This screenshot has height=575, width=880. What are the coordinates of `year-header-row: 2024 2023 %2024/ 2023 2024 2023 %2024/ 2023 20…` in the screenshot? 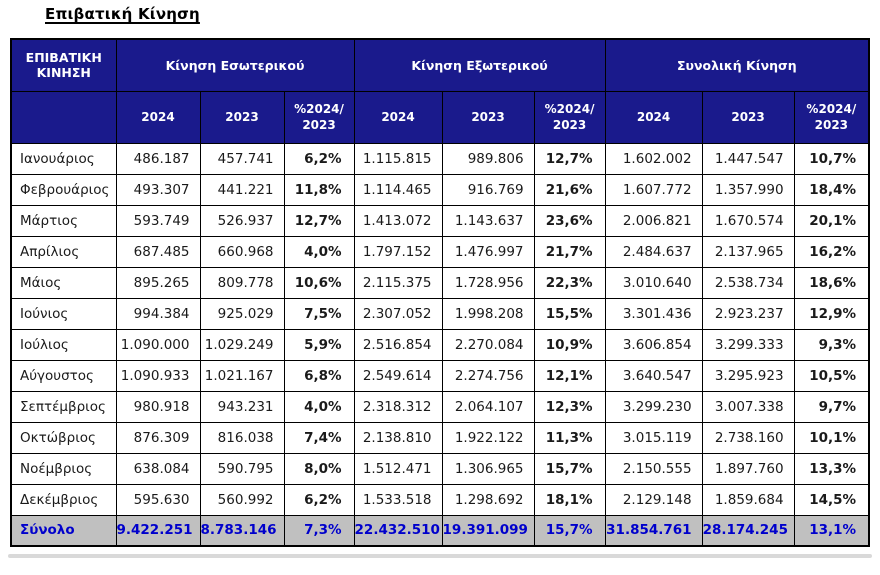 It's located at (440, 117).